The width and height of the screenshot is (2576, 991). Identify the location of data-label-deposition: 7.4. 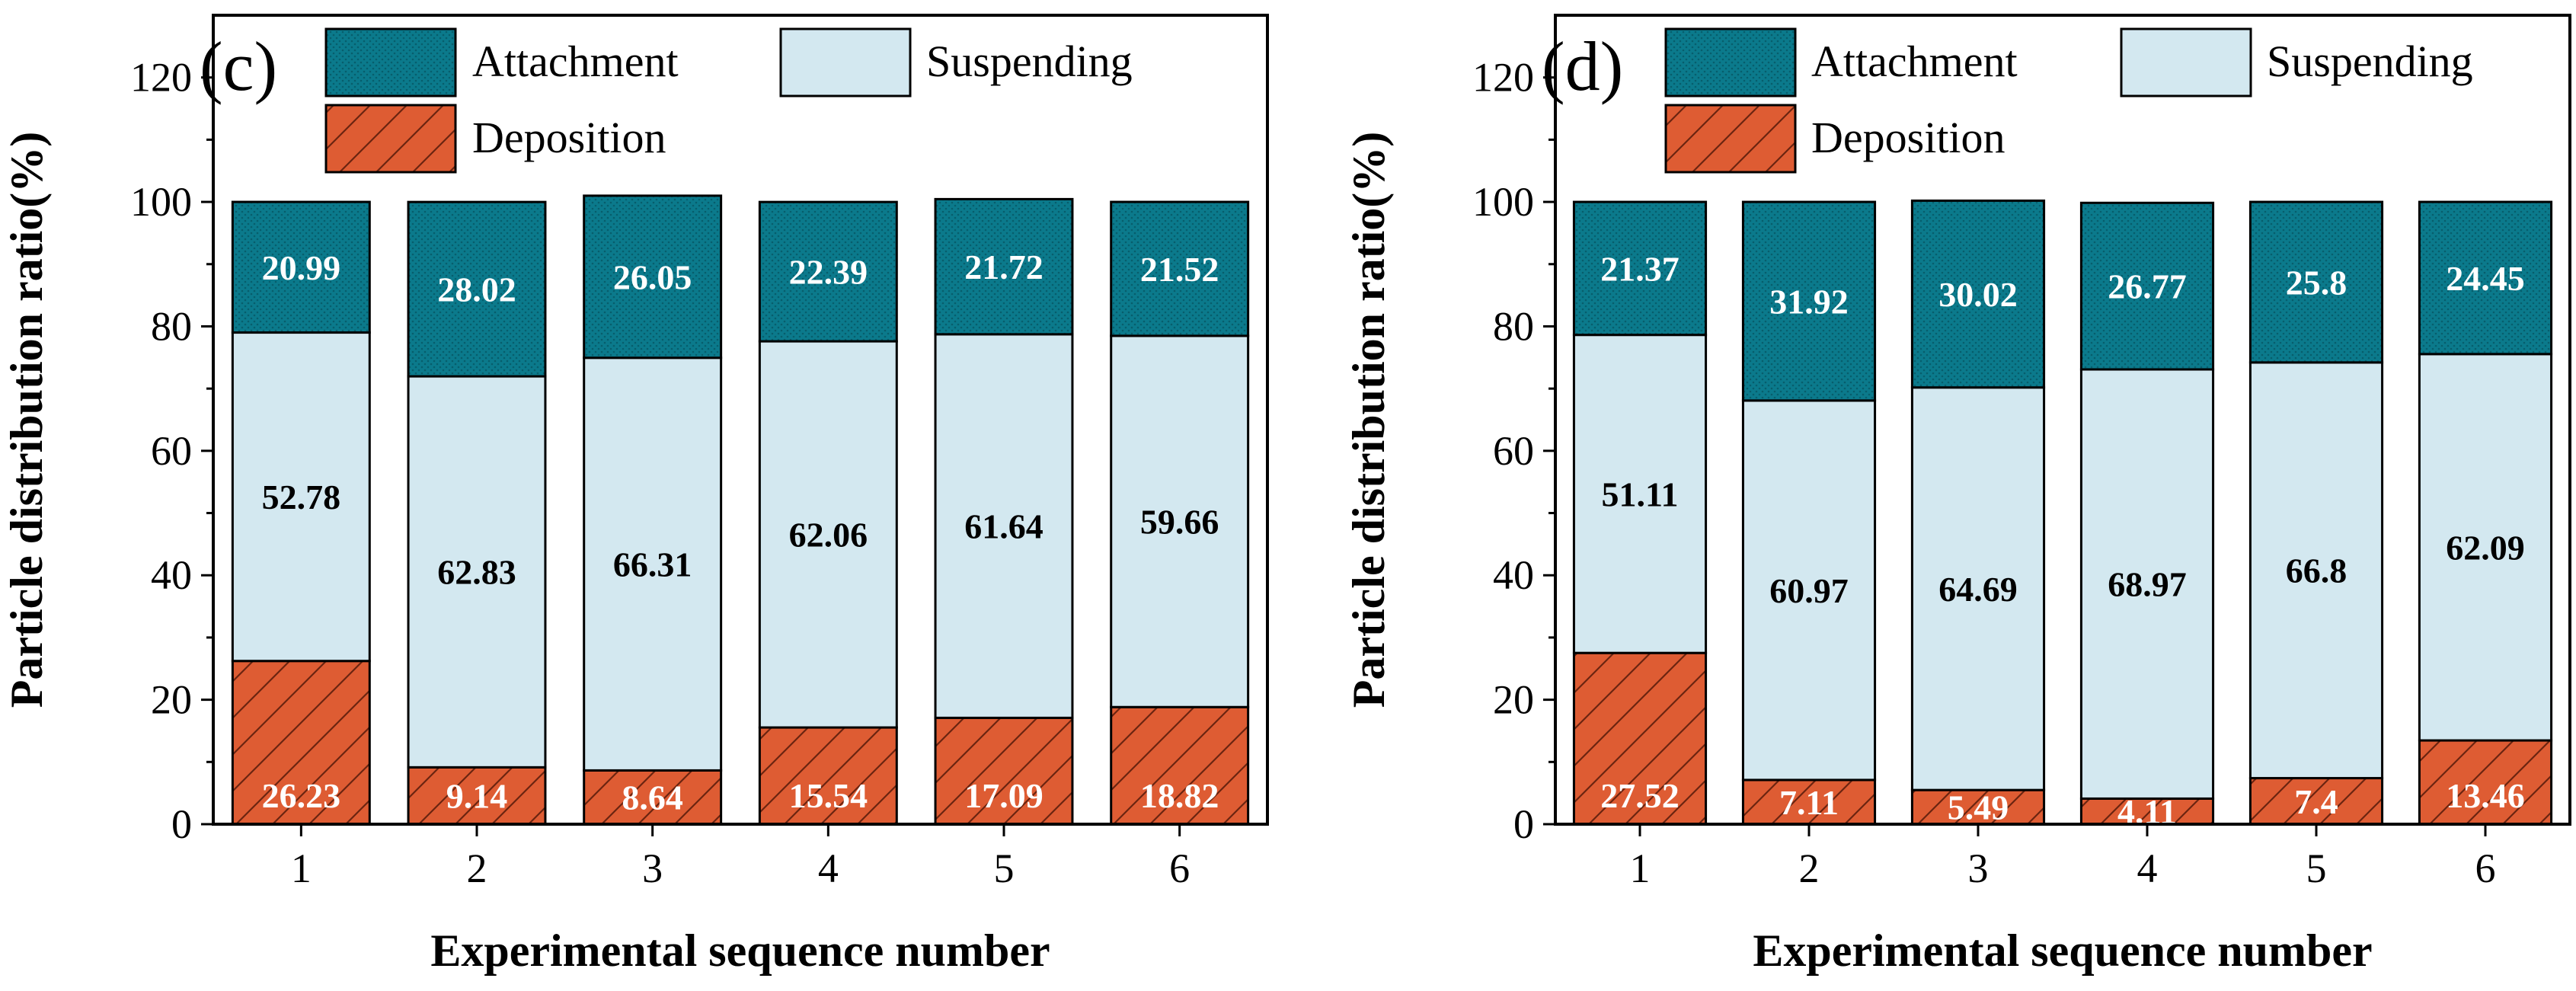
(2316, 801).